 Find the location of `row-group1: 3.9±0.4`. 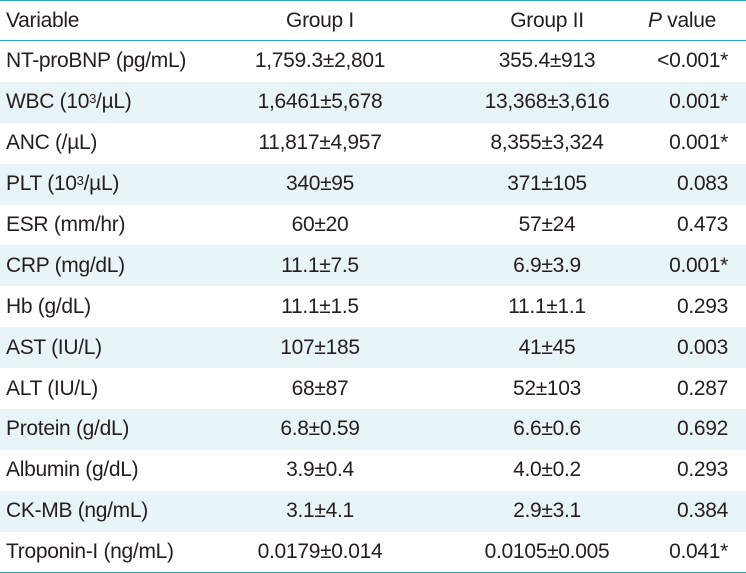

row-group1: 3.9±0.4 is located at coordinates (320, 470).